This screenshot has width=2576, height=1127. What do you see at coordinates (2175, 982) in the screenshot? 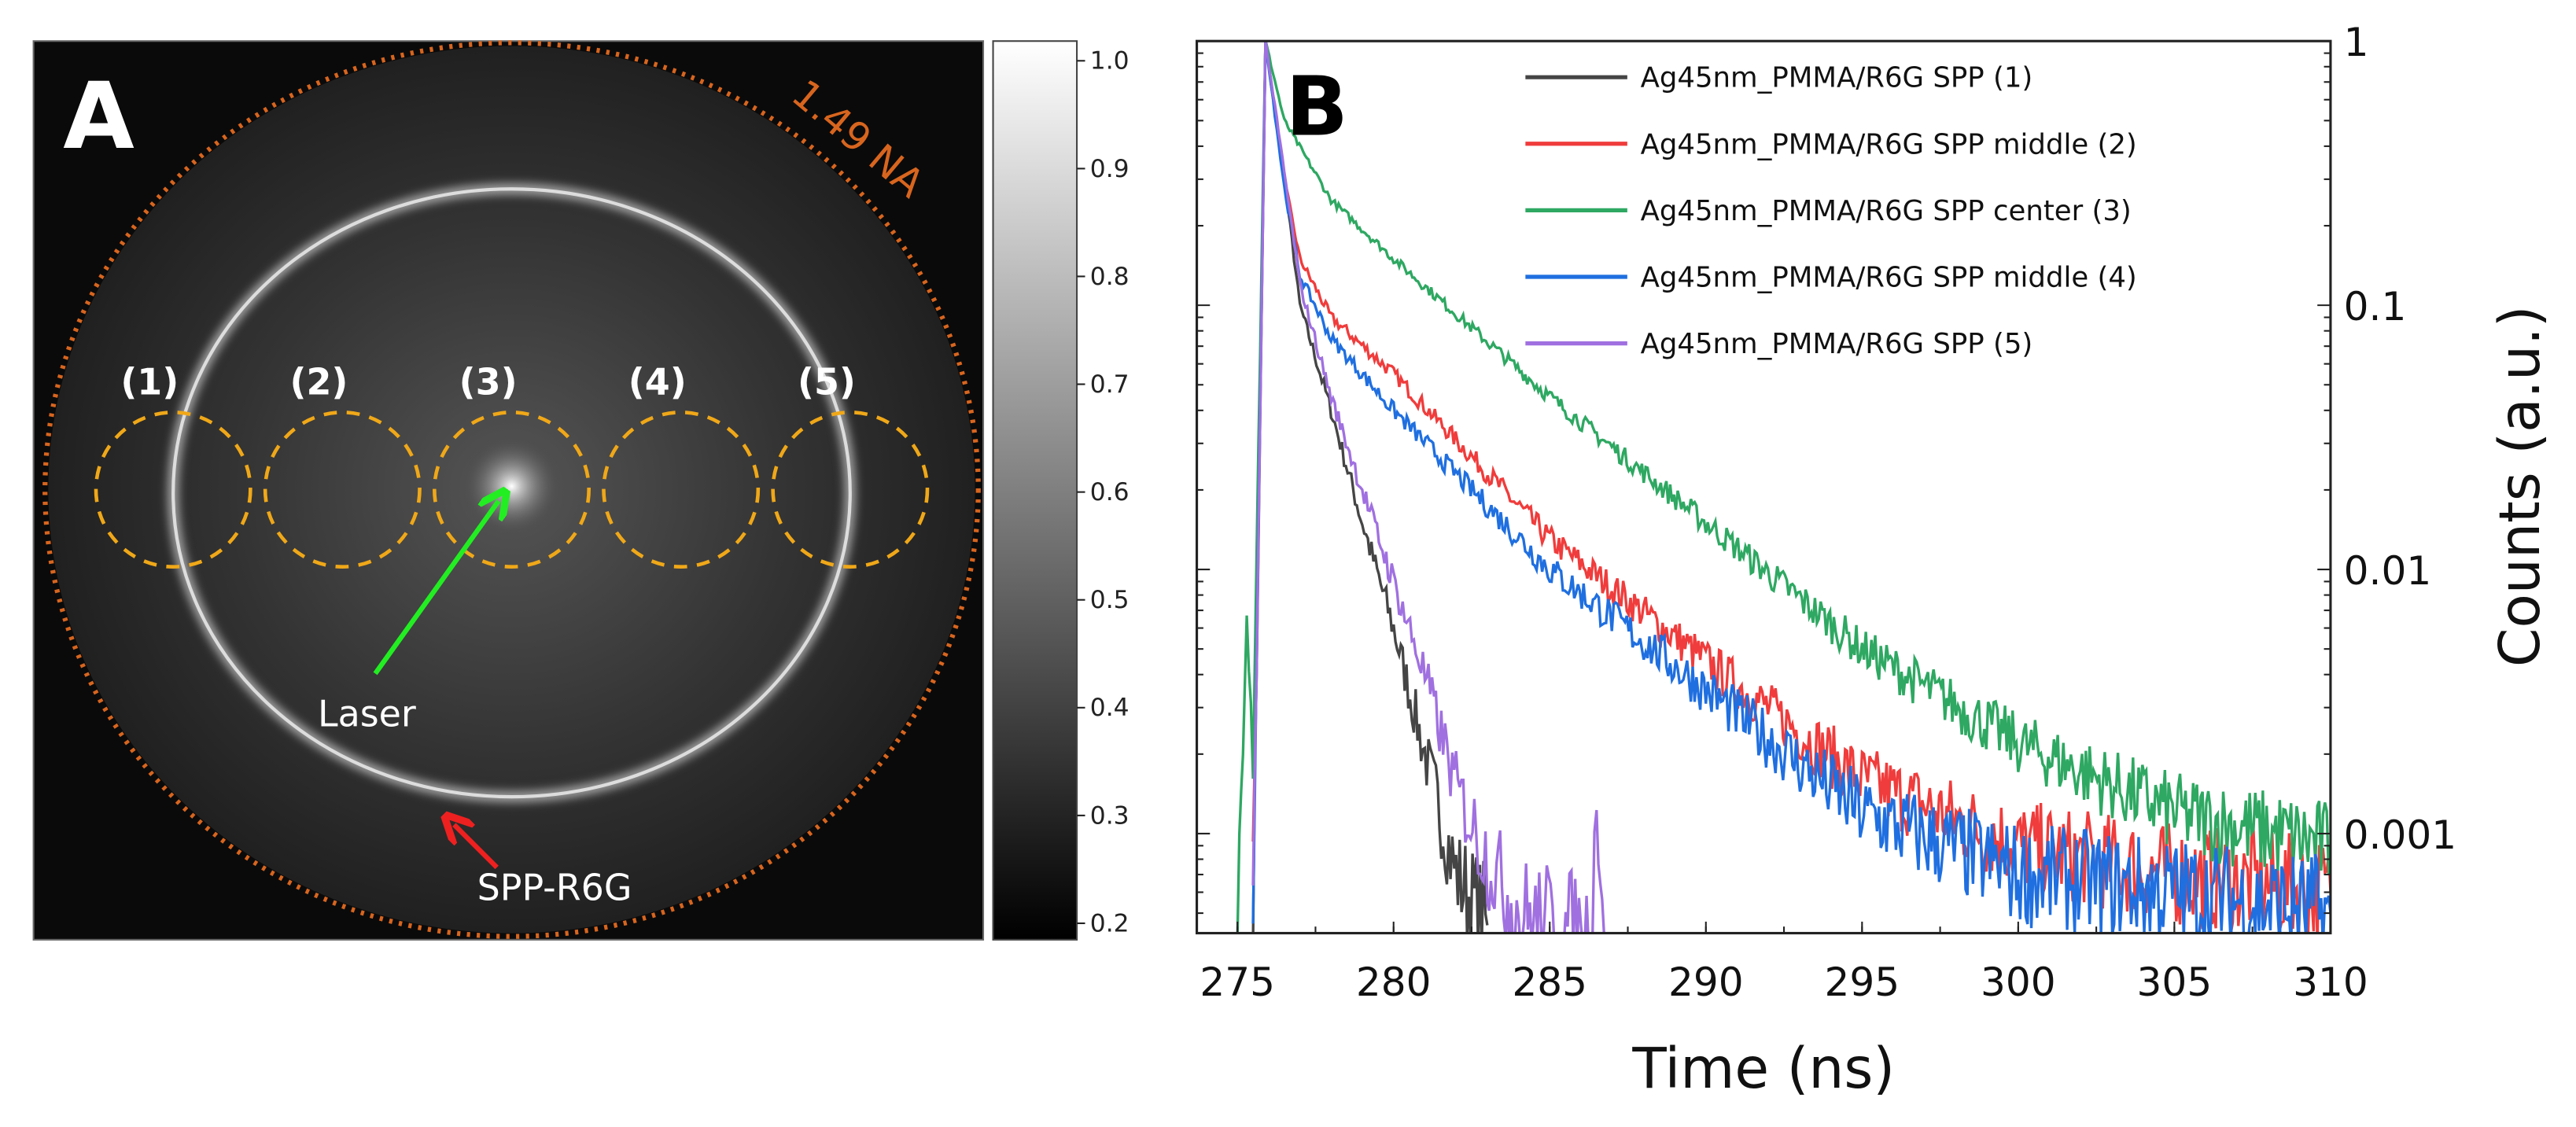
I see `x-tick-label: 305` at bounding box center [2175, 982].